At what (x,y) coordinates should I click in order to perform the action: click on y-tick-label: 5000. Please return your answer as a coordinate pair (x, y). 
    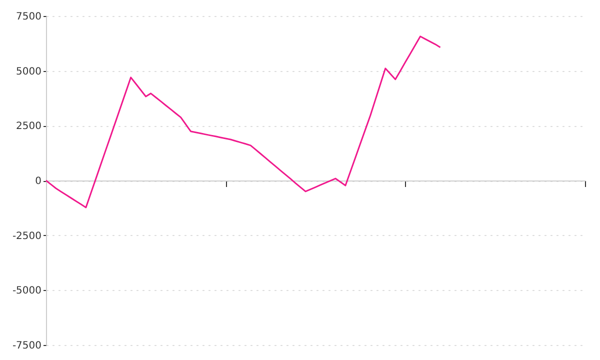
    Looking at the image, I should click on (29, 72).